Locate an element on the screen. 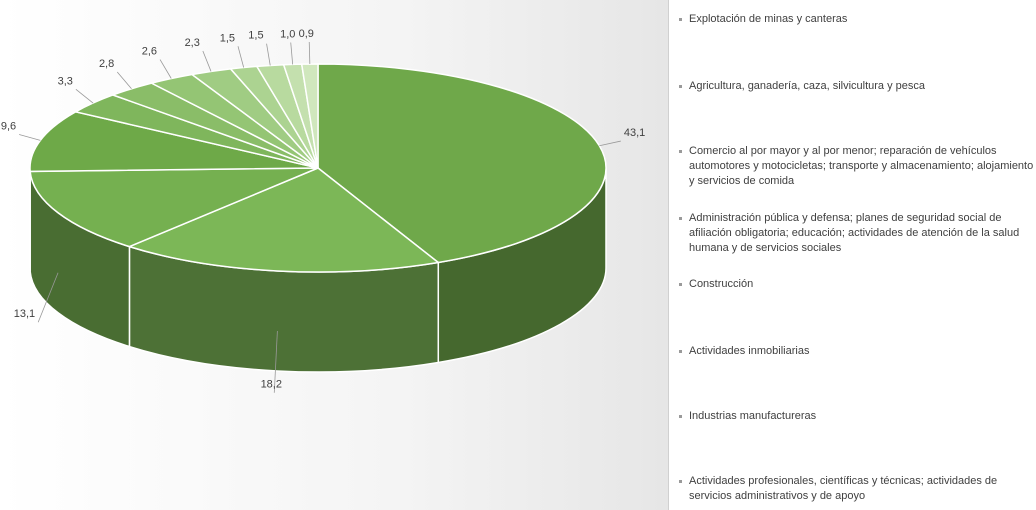 This screenshot has height=510, width=1036. data-label: 3,3 is located at coordinates (65, 81).